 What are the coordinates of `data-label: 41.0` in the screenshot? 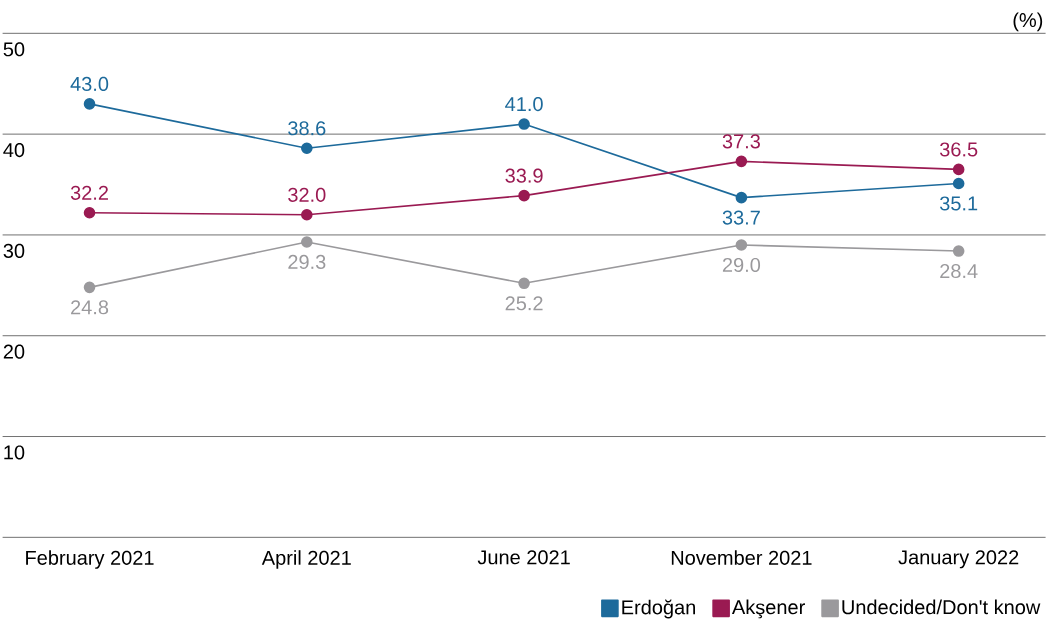 It's located at (524, 104).